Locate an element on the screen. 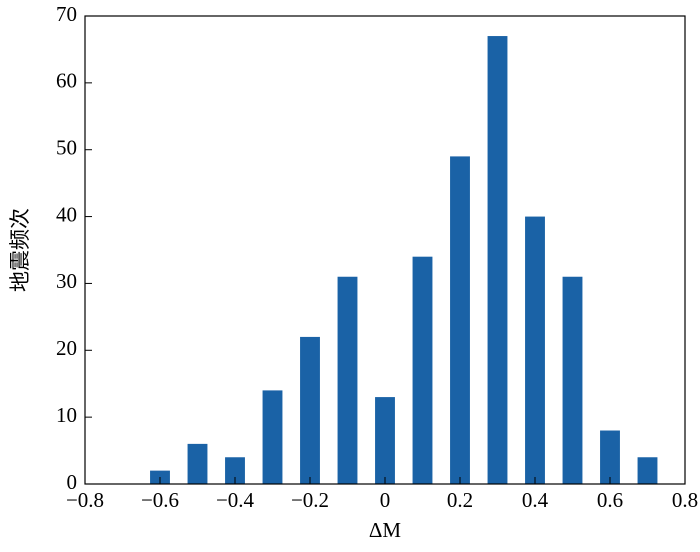 This screenshot has width=700, height=552. x-tick-label: 0.6 is located at coordinates (610, 500).